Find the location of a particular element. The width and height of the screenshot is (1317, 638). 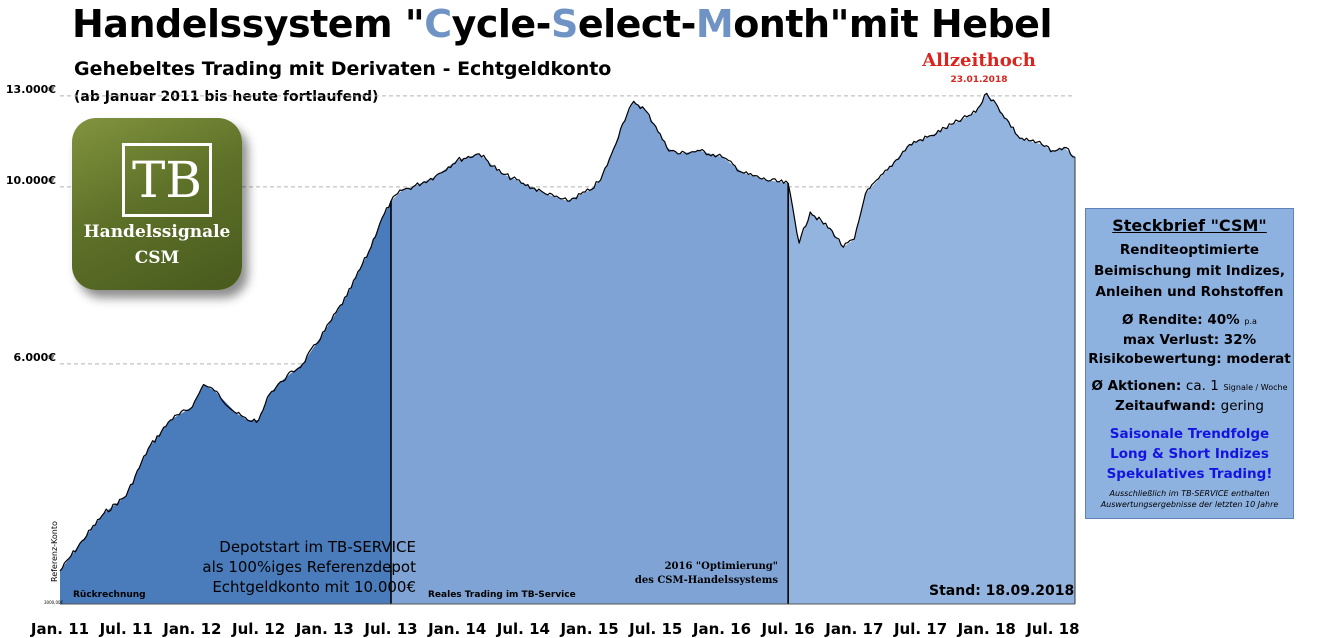

y-tick-label: 6.000€ is located at coordinates (35, 357).